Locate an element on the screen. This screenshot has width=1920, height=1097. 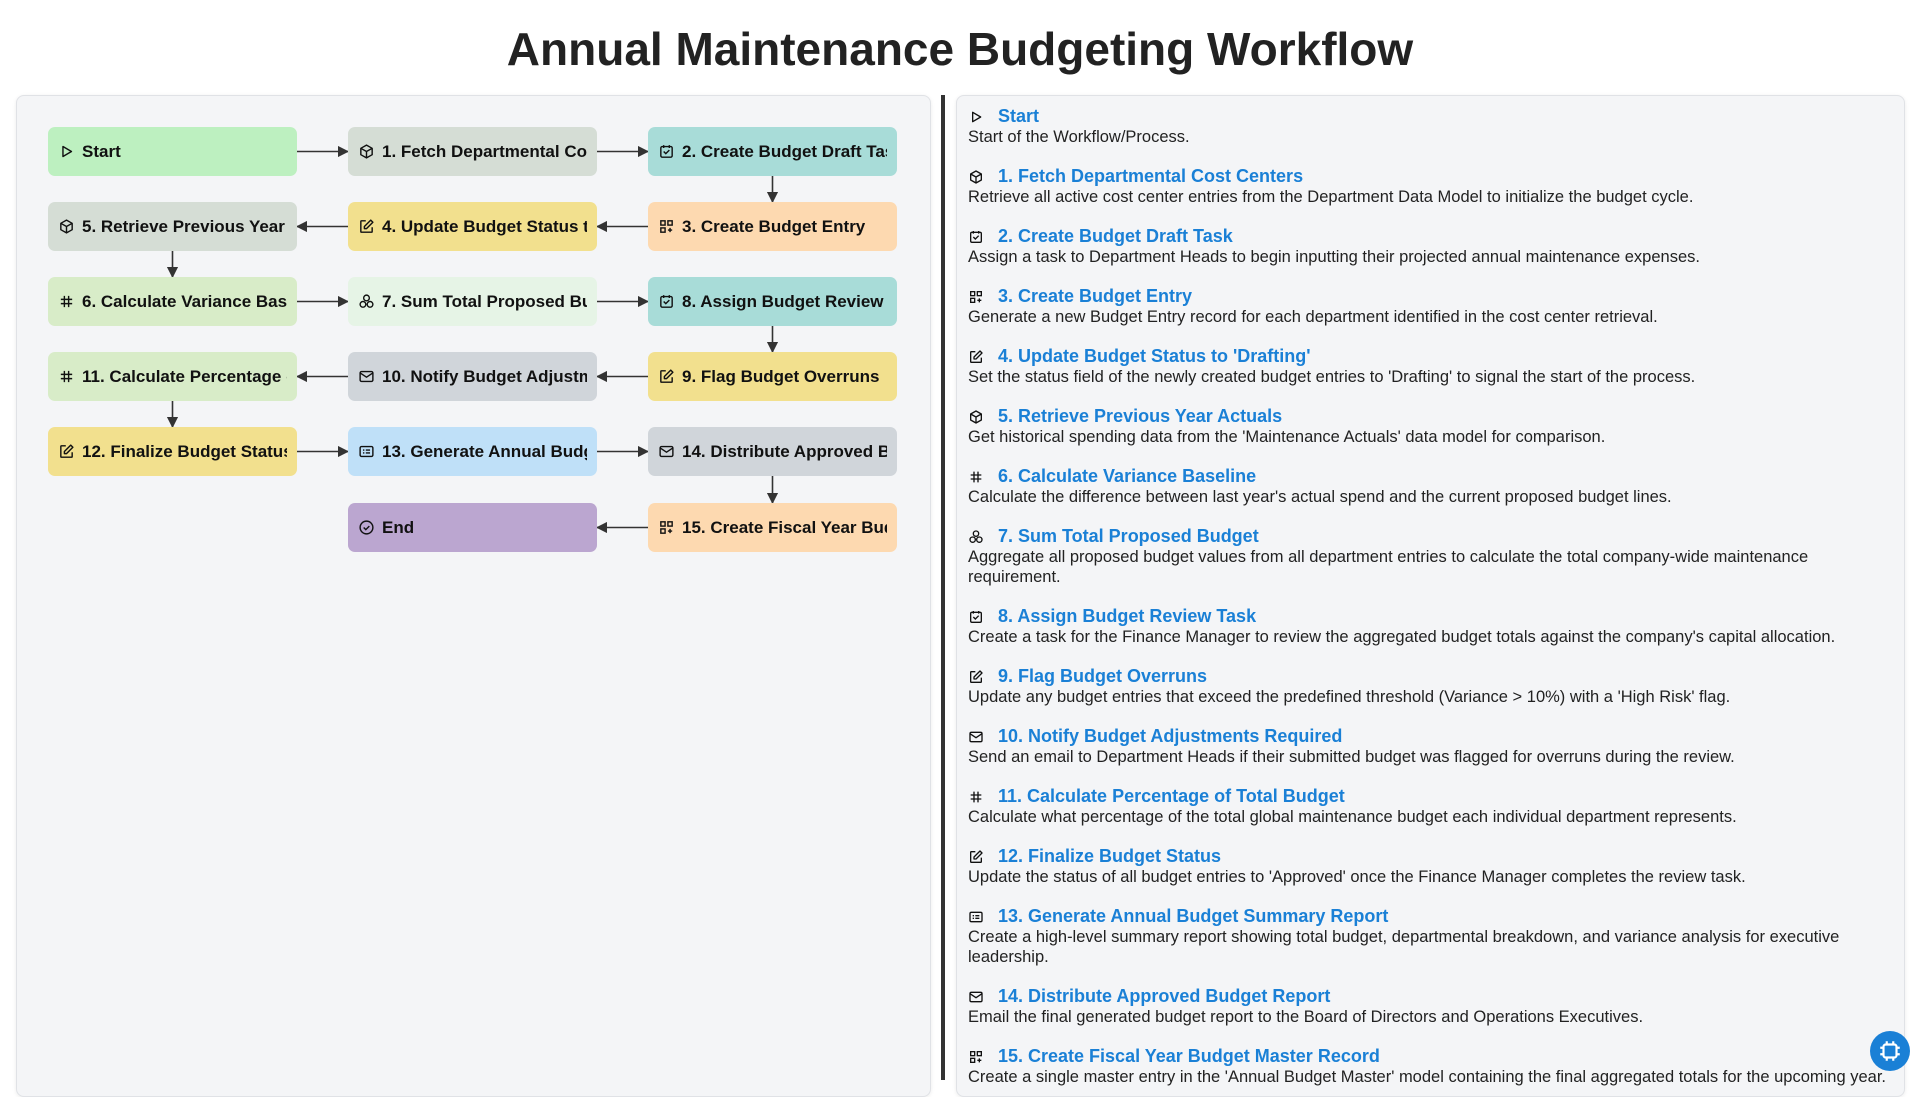
workflow-node: 6. Calculate Variance Baseline is located at coordinates (172, 301).